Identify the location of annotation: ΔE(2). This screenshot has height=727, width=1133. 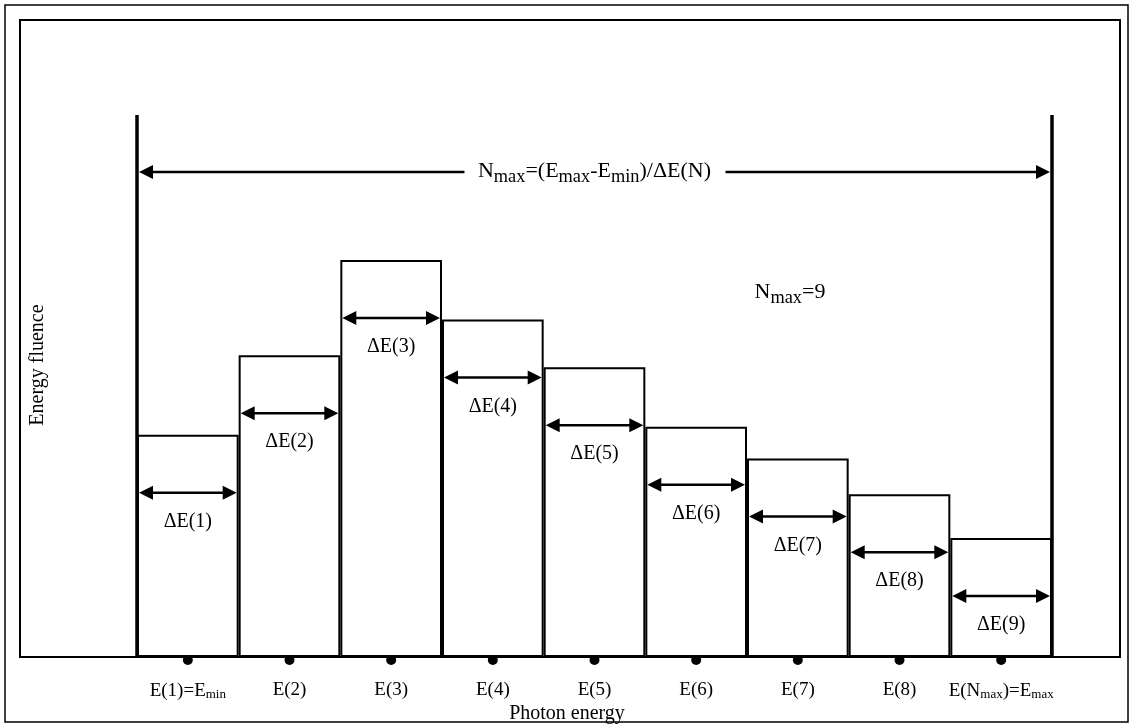
(289, 440).